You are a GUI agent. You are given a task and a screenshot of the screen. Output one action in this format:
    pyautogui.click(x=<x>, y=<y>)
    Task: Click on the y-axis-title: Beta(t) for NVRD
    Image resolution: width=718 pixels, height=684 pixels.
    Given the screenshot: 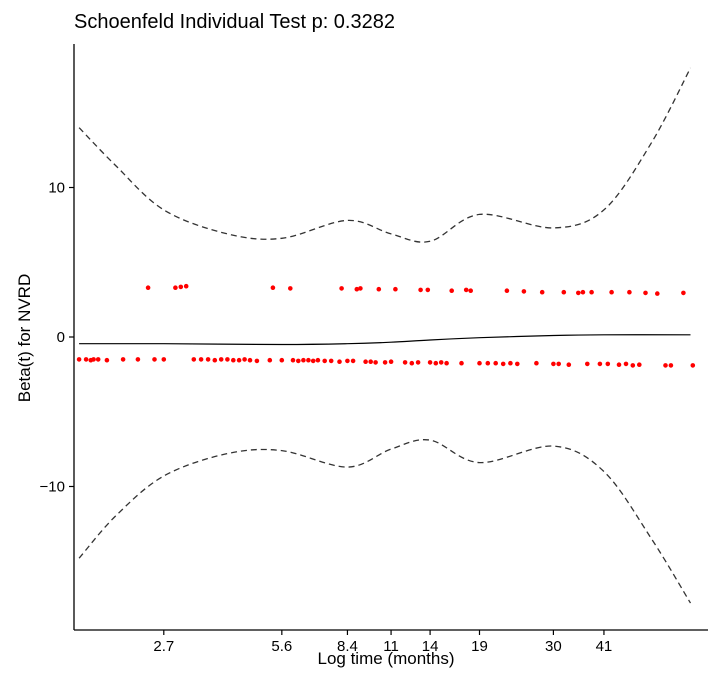 What is the action you would take?
    pyautogui.click(x=24, y=338)
    